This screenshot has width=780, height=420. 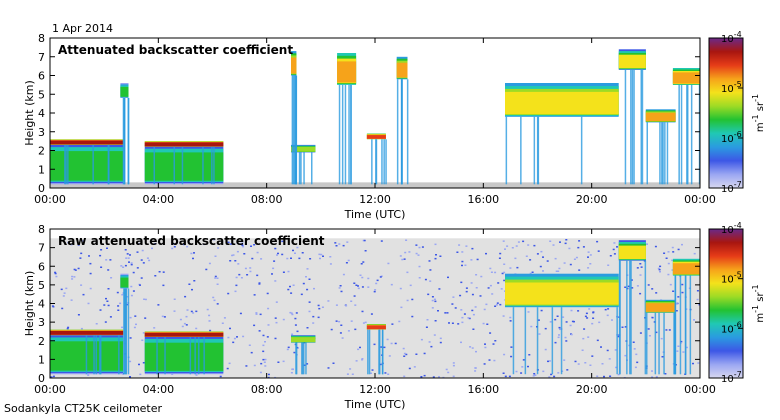 I want to click on panel-title: Attenuated backscatter coefficient, so click(x=175, y=50).